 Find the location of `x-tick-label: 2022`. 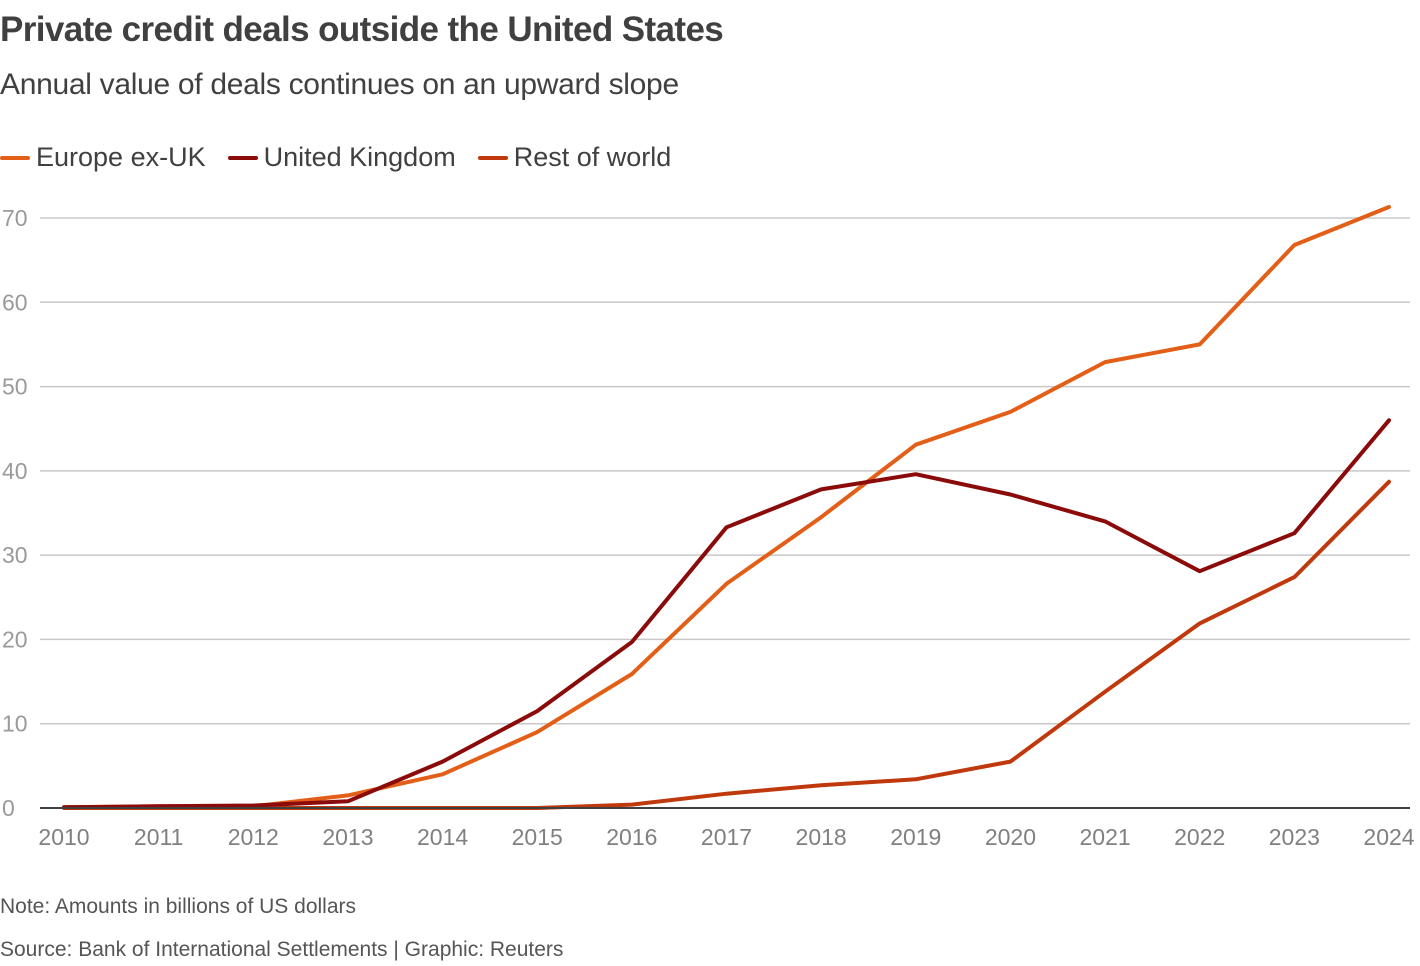

x-tick-label: 2022 is located at coordinates (1199, 837).